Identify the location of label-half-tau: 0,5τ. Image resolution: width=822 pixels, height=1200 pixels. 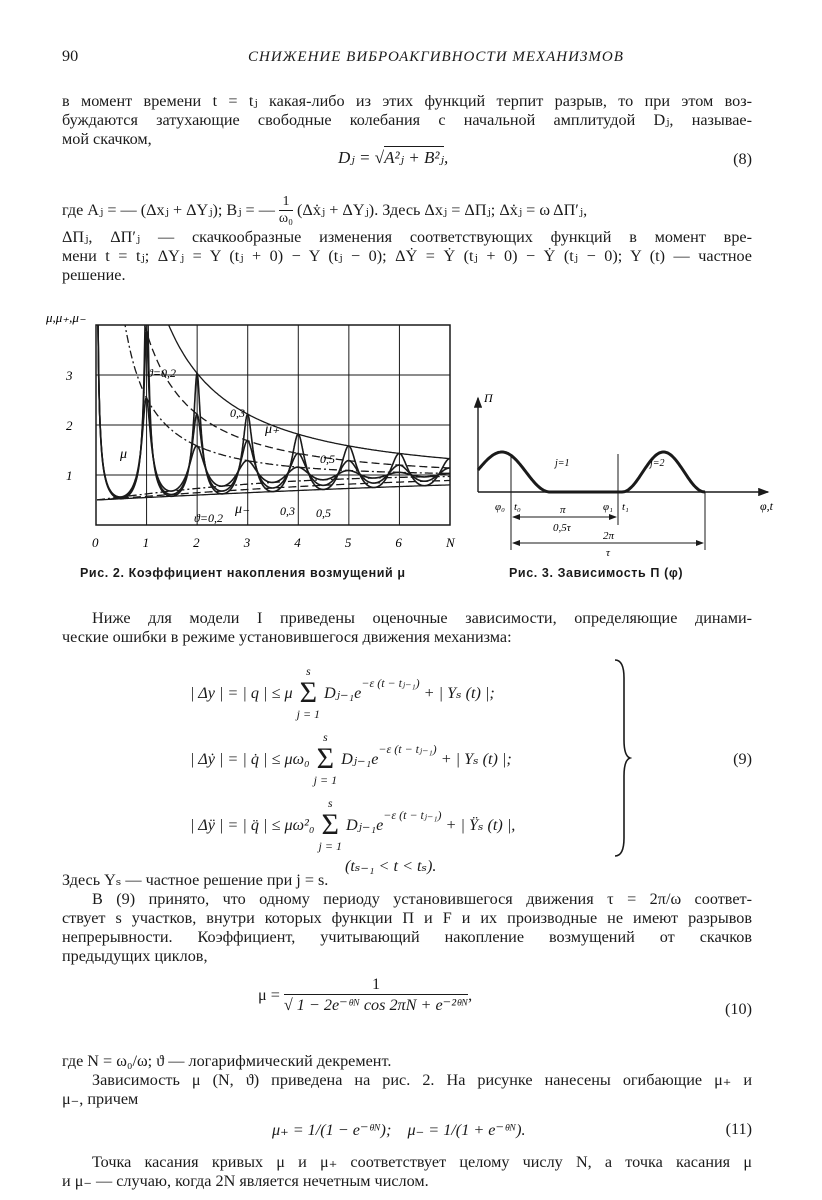
(562, 528).